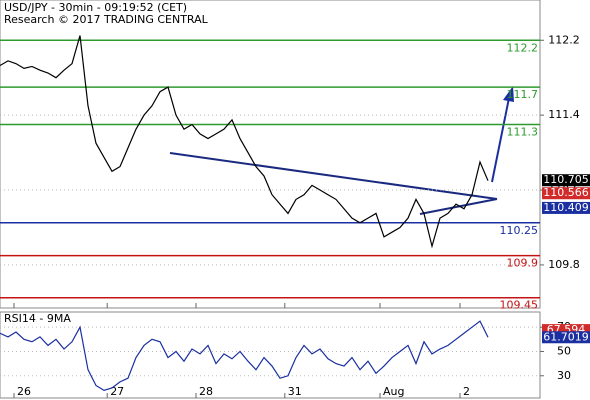  I want to click on y-tick-label: 112.2, so click(564, 39).